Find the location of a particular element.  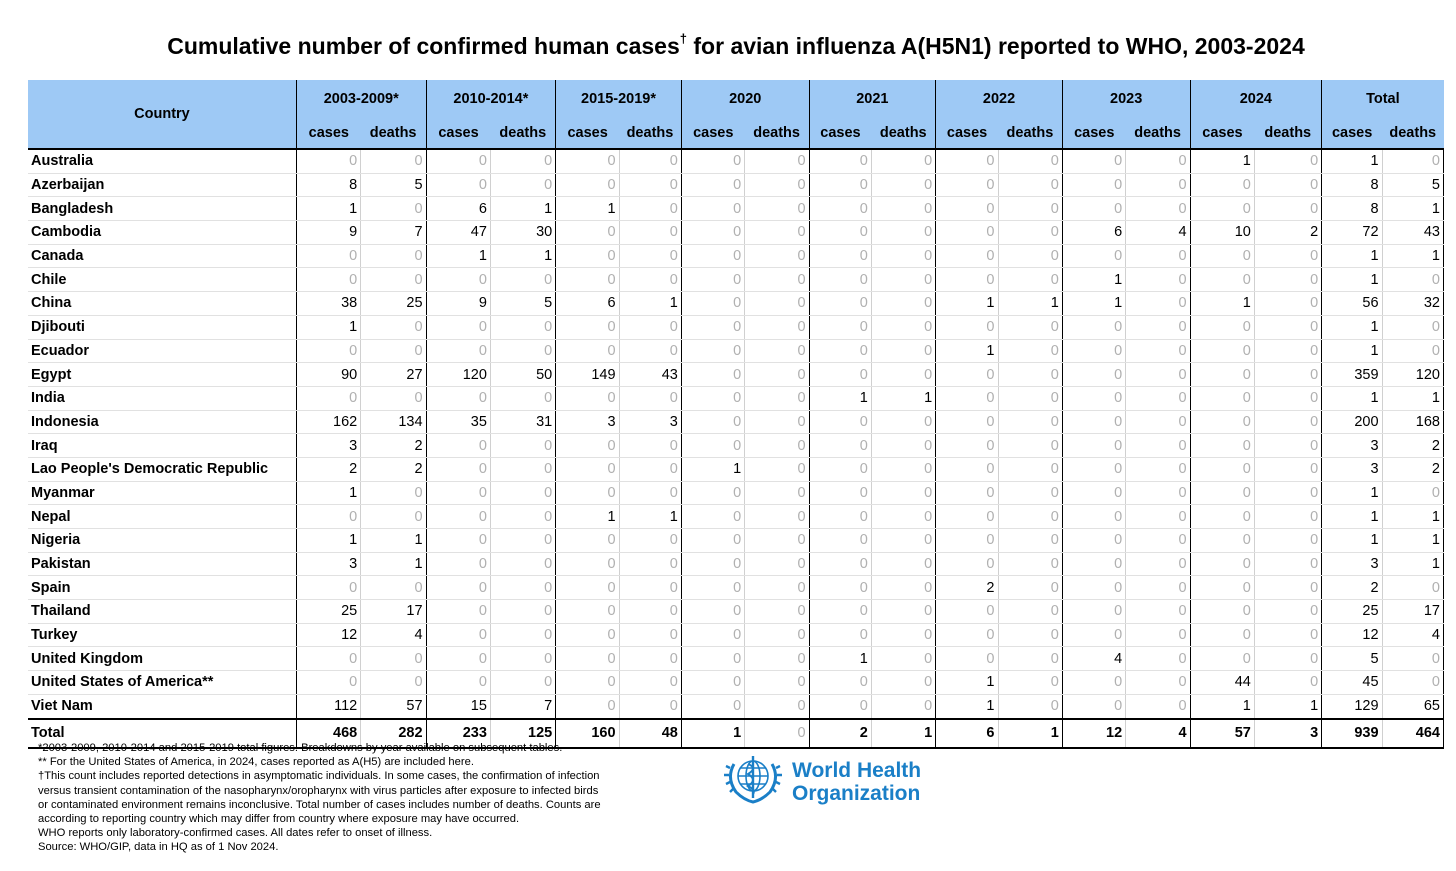

total-cases-cell: 1 is located at coordinates (713, 733).